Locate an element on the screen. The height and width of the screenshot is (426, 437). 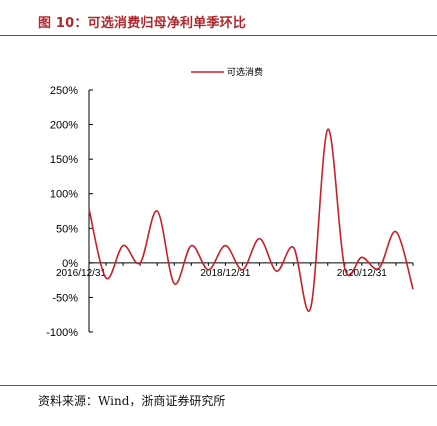
x-axis: 2016/12/31 2018/12/31 2020/12/31 is located at coordinates (235, 270).